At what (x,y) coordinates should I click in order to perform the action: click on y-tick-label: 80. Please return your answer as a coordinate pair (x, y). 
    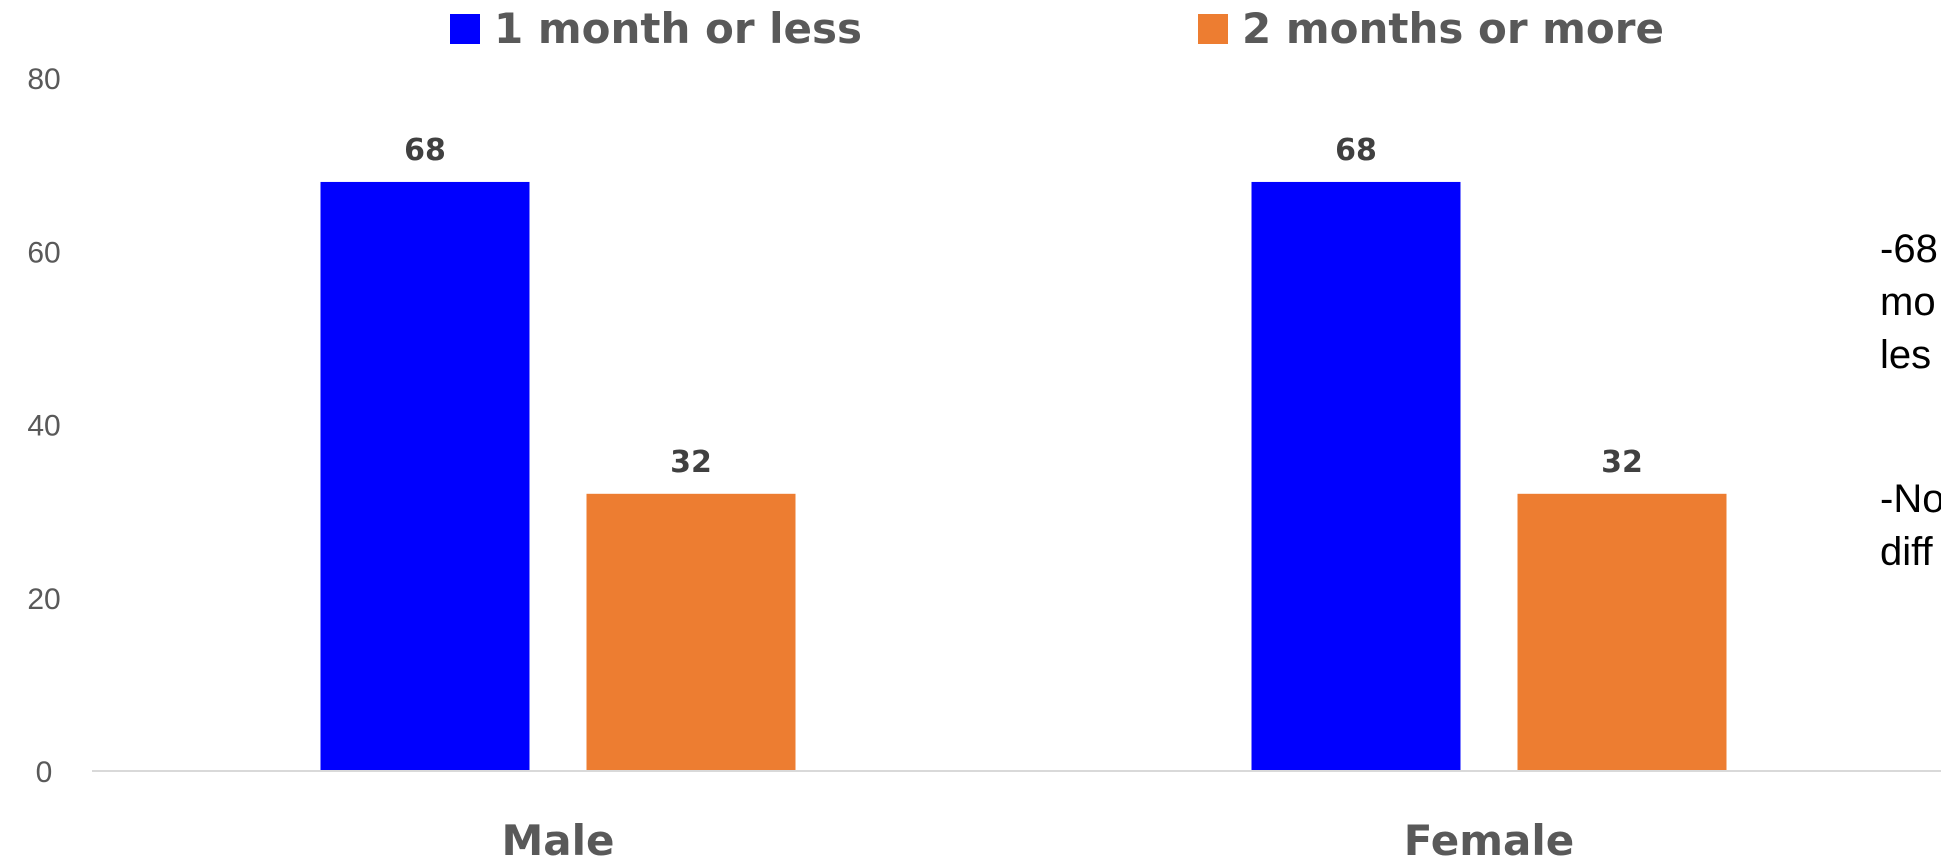
    Looking at the image, I should click on (43, 79).